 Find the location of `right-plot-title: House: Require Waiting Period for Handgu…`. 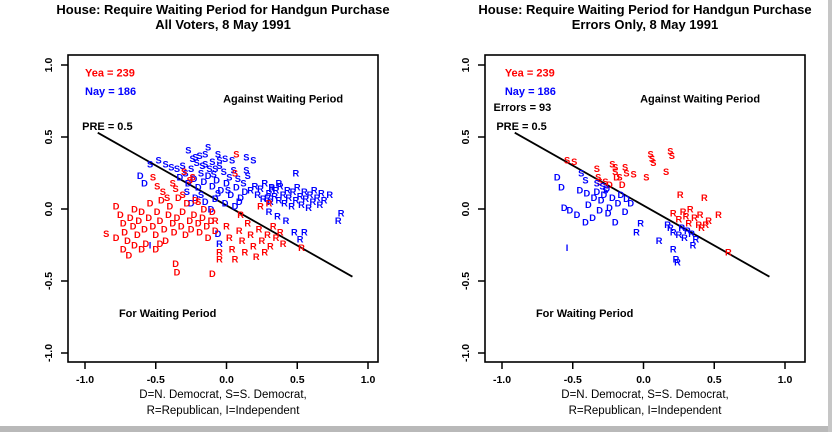

right-plot-title: House: Require Waiting Period for Handgu… is located at coordinates (630, 17).